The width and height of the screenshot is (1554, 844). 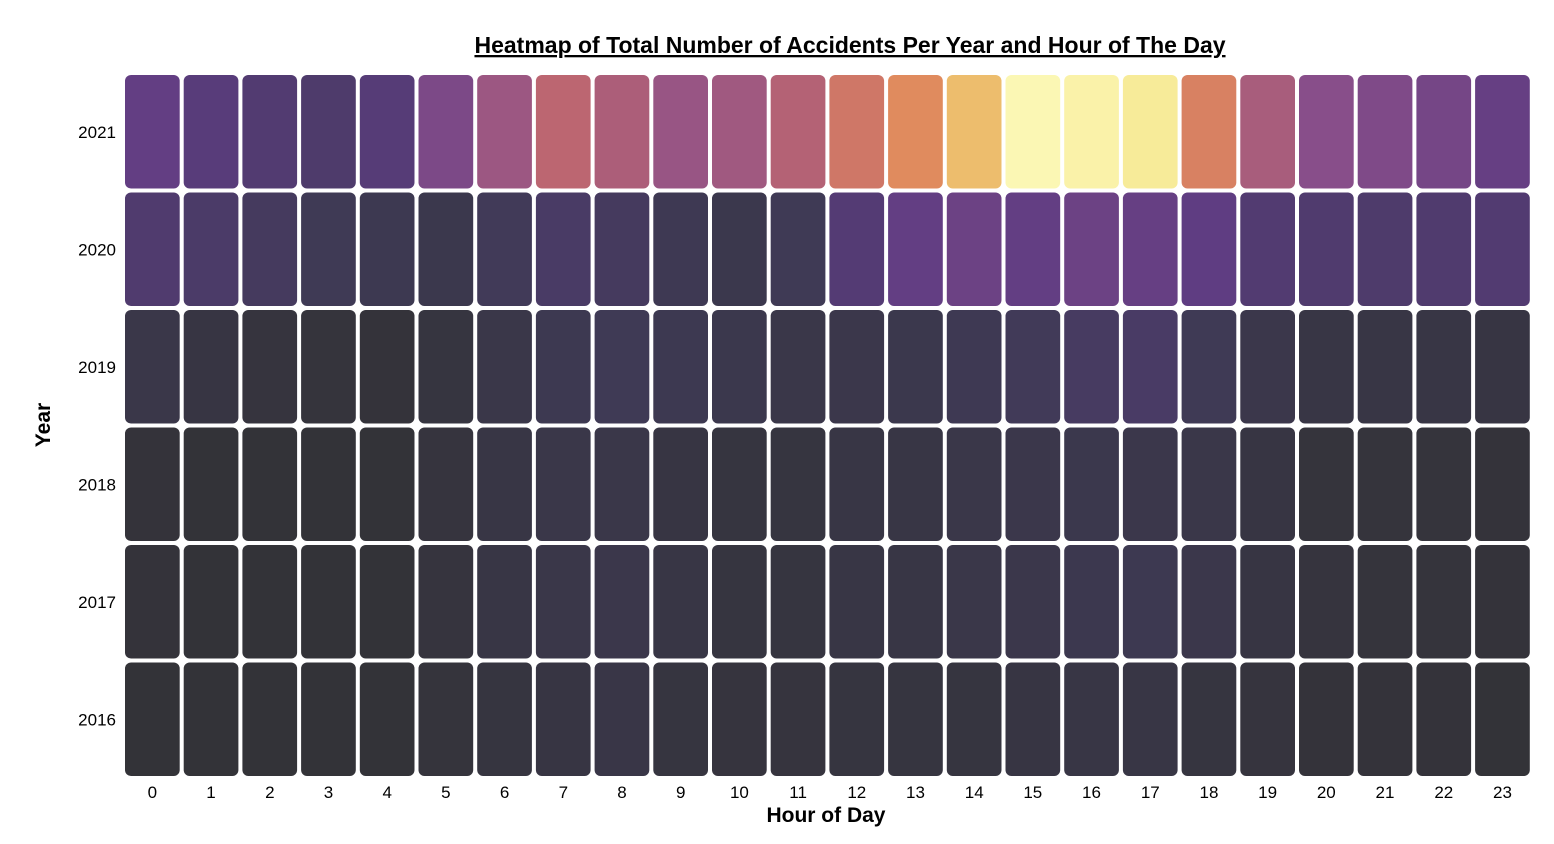 What do you see at coordinates (97, 484) in the screenshot?
I see `y-tick-label: 2018` at bounding box center [97, 484].